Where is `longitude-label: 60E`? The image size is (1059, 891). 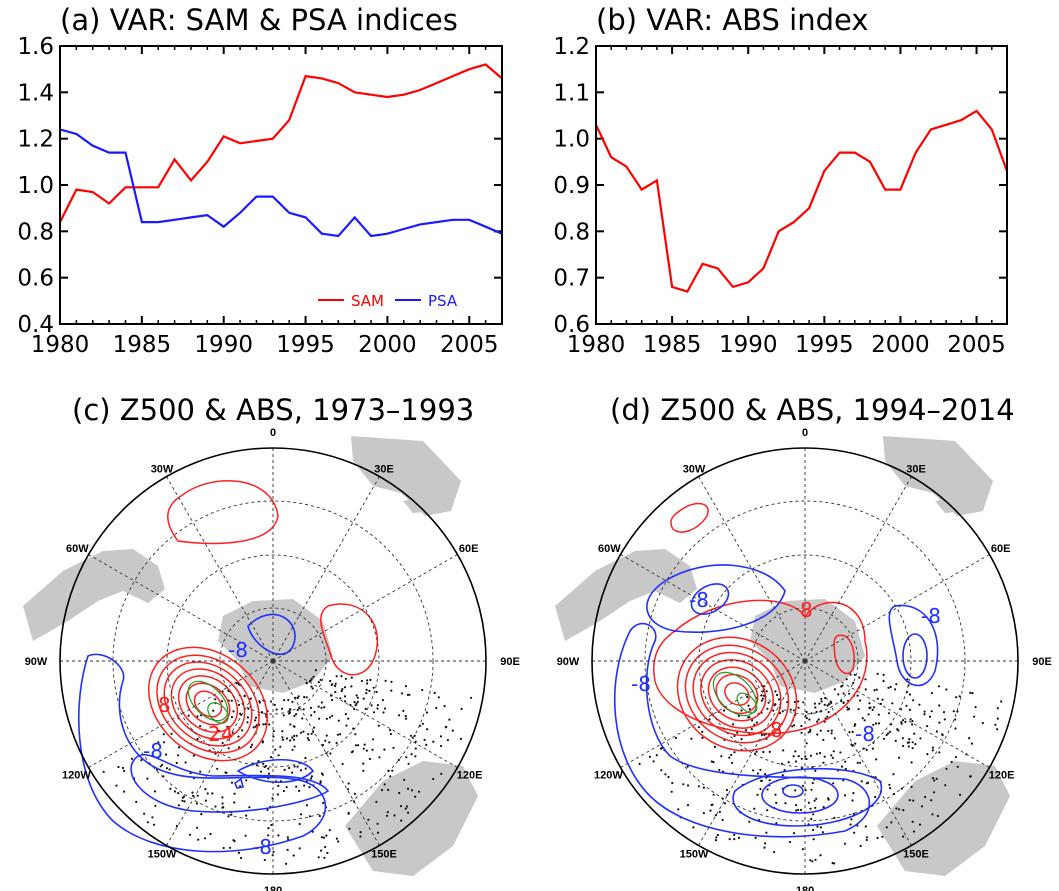 longitude-label: 60E is located at coordinates (469, 549).